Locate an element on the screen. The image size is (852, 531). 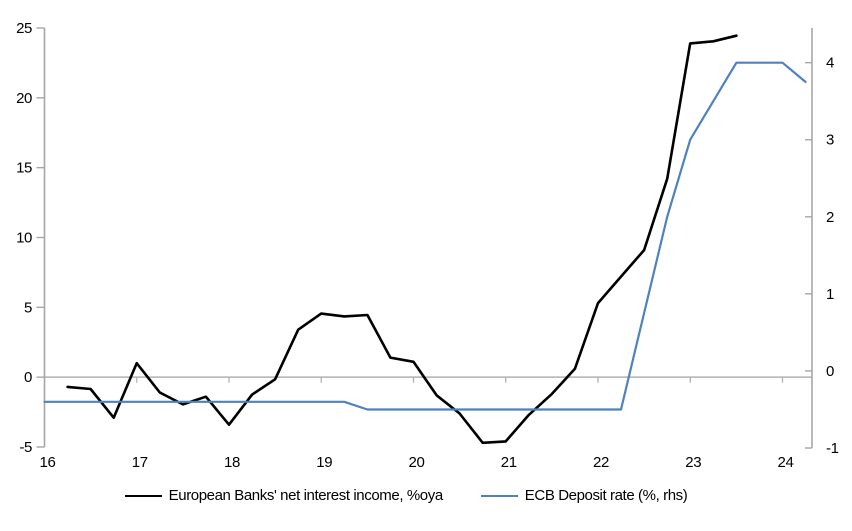
net-interest-income-line-swatch is located at coordinates (143, 495).